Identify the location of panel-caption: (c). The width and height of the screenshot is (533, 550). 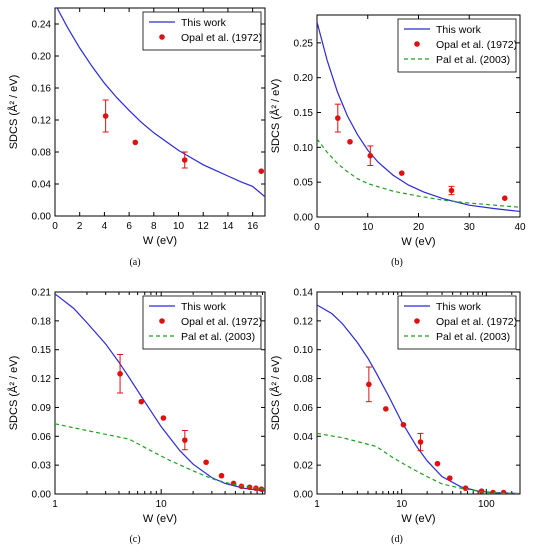
(134, 539).